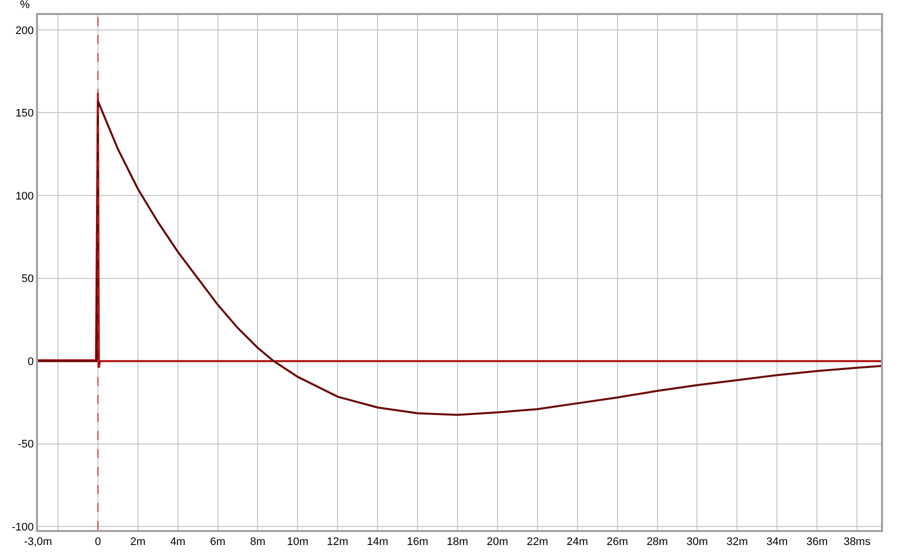 This screenshot has height=557, width=900. I want to click on x-tick-label: 26m, so click(617, 542).